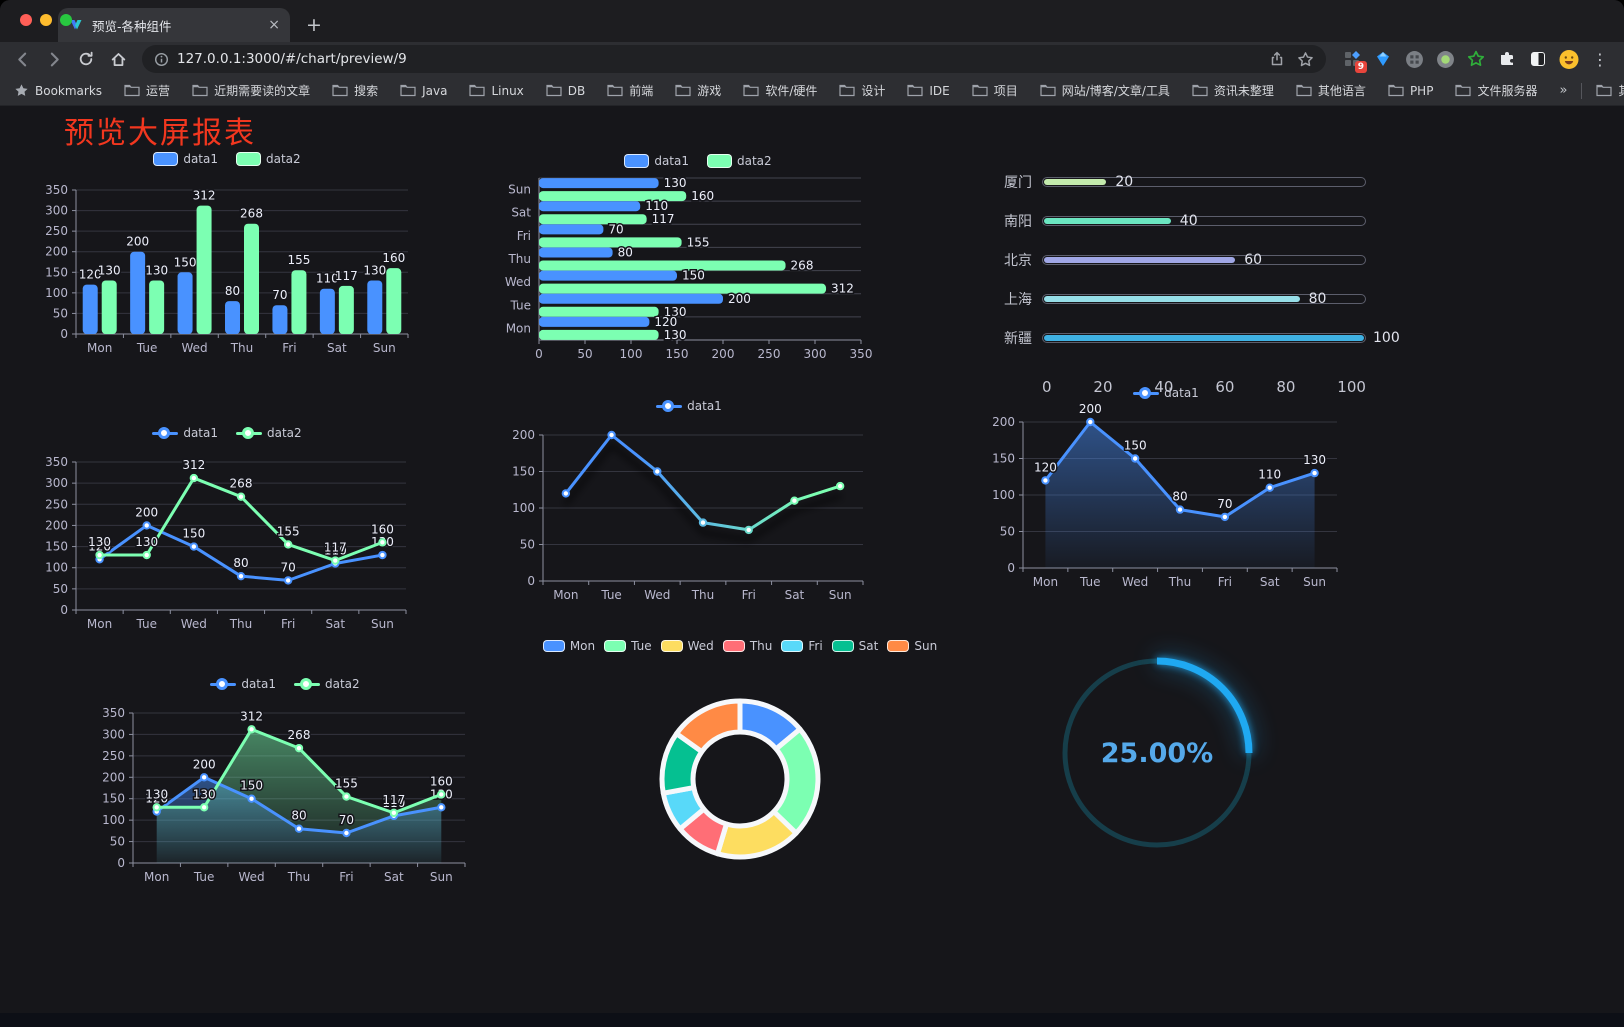 The width and height of the screenshot is (1624, 1027). What do you see at coordinates (54, 59) in the screenshot?
I see `forward-button` at bounding box center [54, 59].